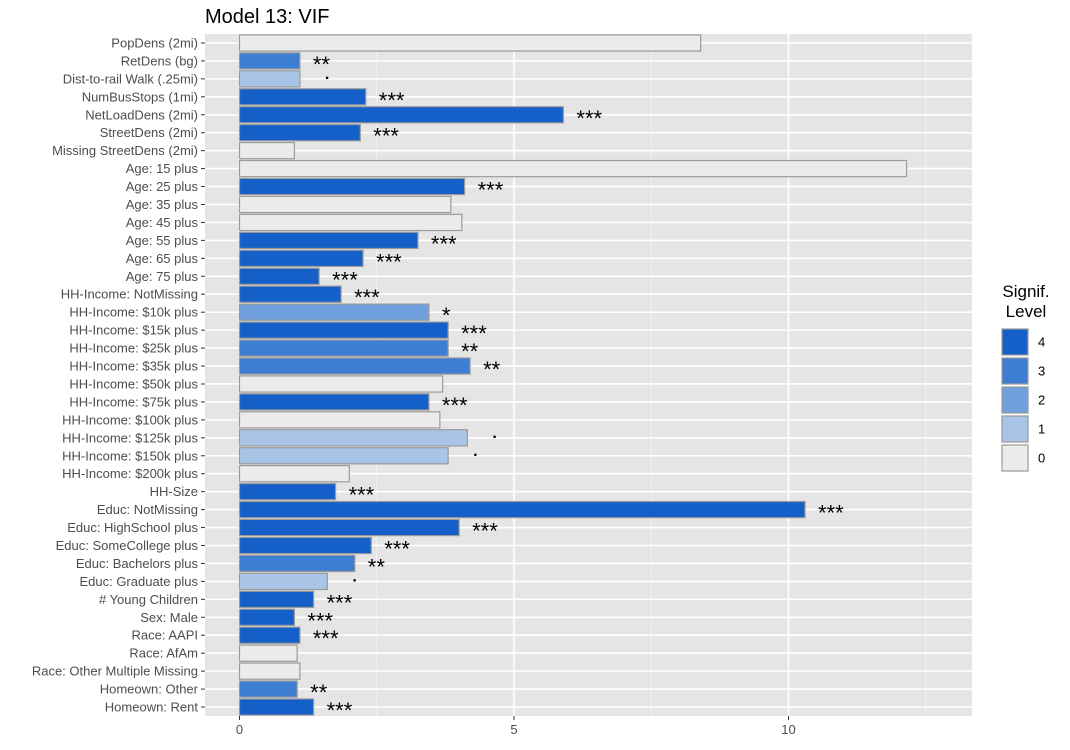  I want to click on category-label: Age: 25 plus, so click(162, 186).